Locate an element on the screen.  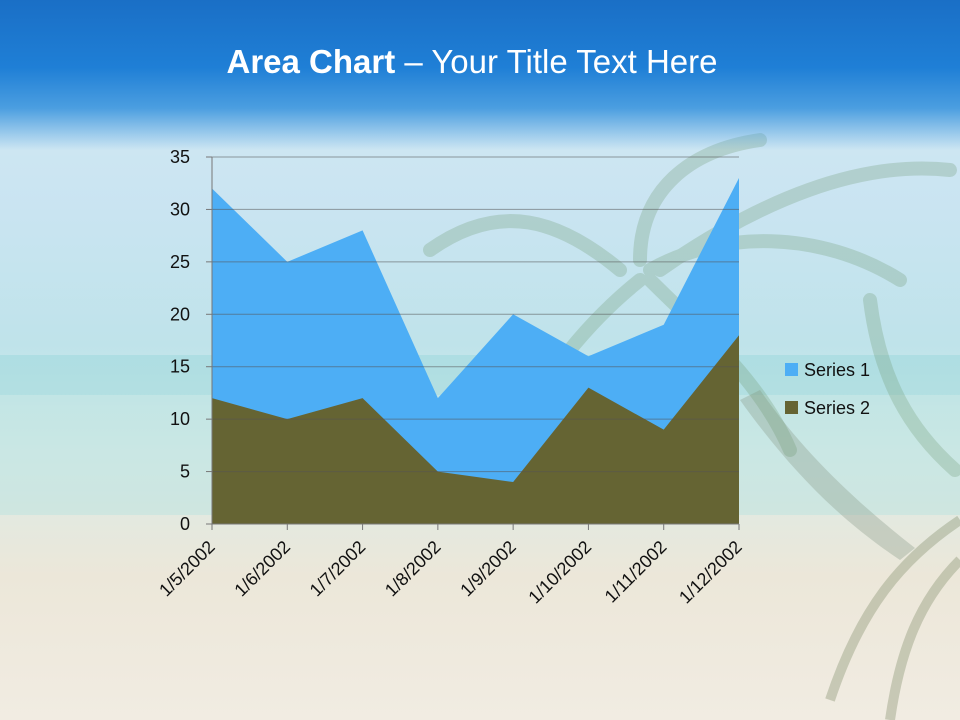
y-tick-label: 35 is located at coordinates (180, 157).